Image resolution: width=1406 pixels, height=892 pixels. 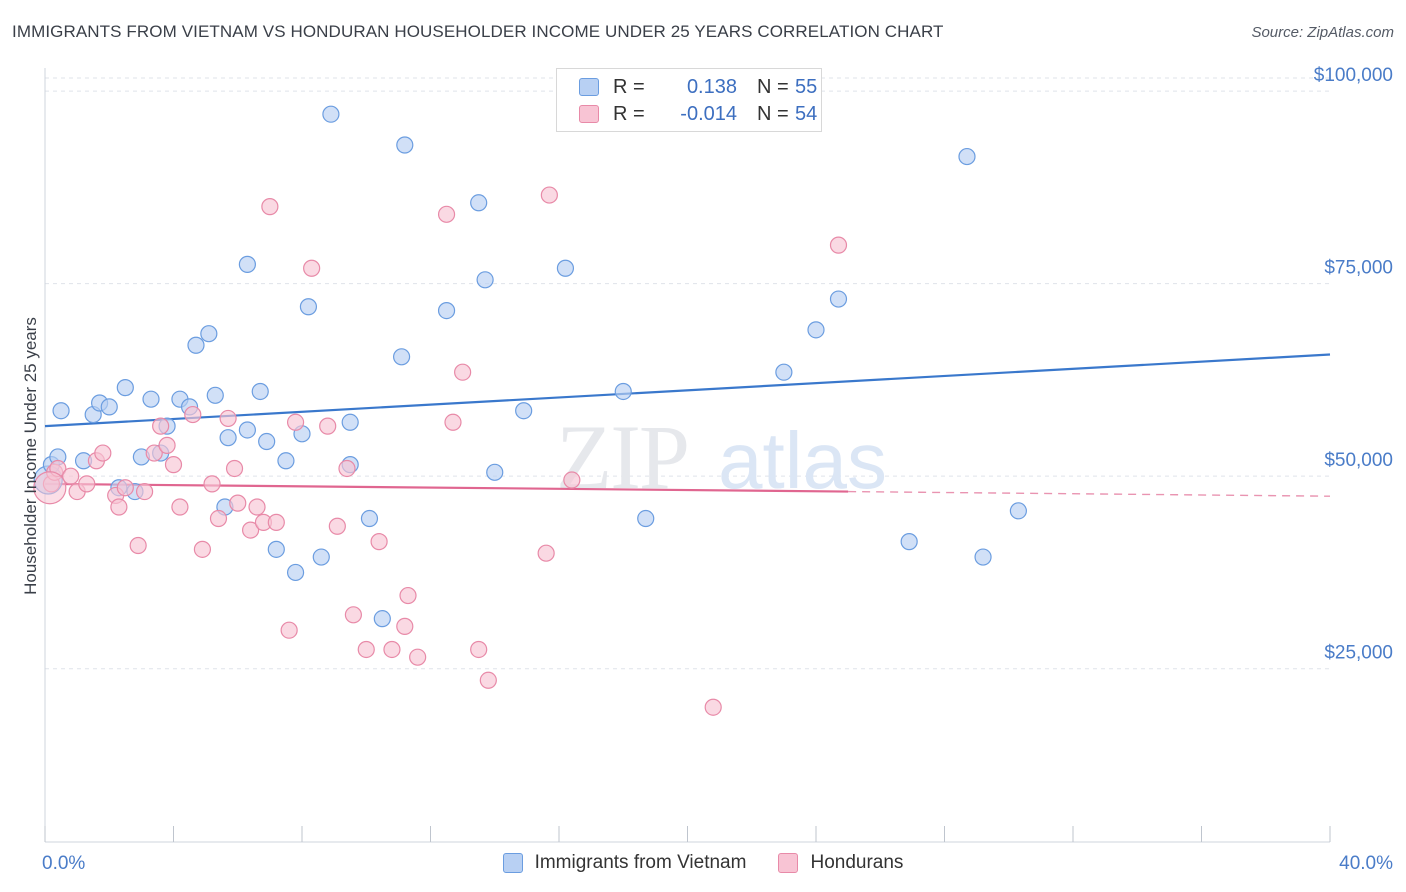 I want to click on series-legend: Immigrants from Vietnam Hondurans, so click(x=703, y=863).